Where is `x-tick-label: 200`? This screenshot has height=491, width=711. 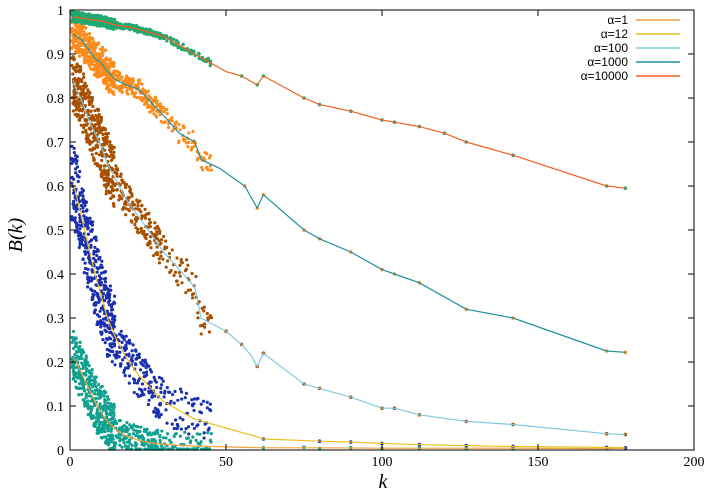 x-tick-label: 200 is located at coordinates (694, 462).